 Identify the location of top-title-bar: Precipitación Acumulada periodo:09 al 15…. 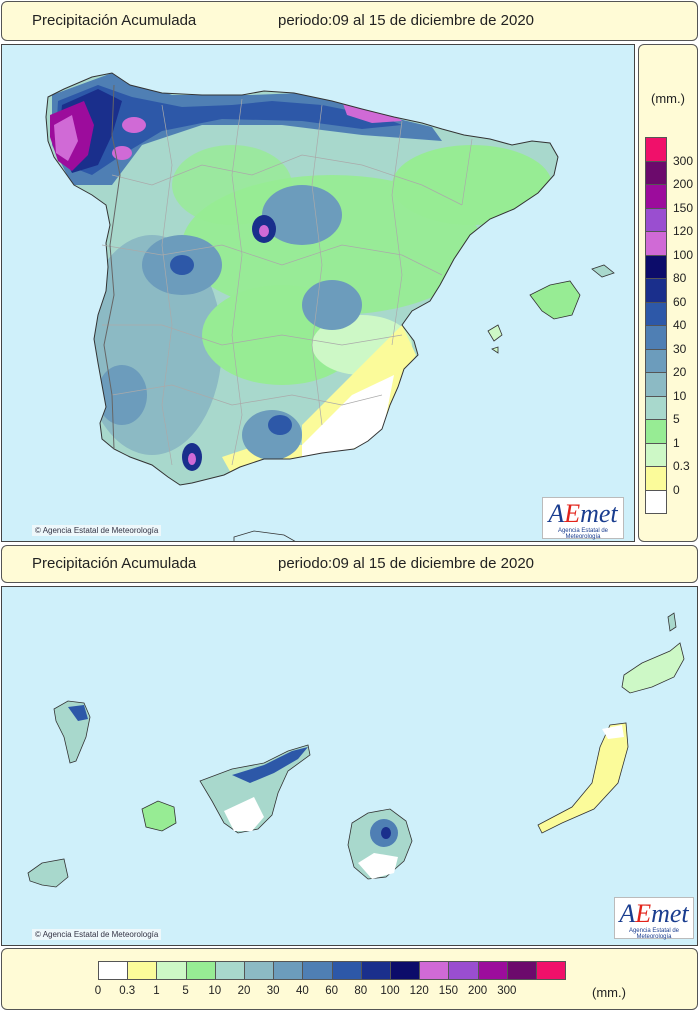
(349, 21).